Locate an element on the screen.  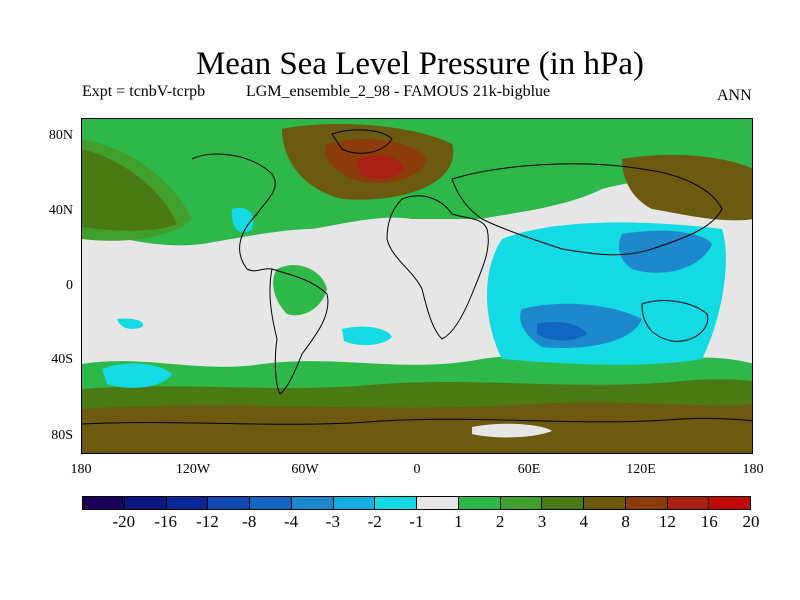
x-tick: 60E is located at coordinates (529, 469).